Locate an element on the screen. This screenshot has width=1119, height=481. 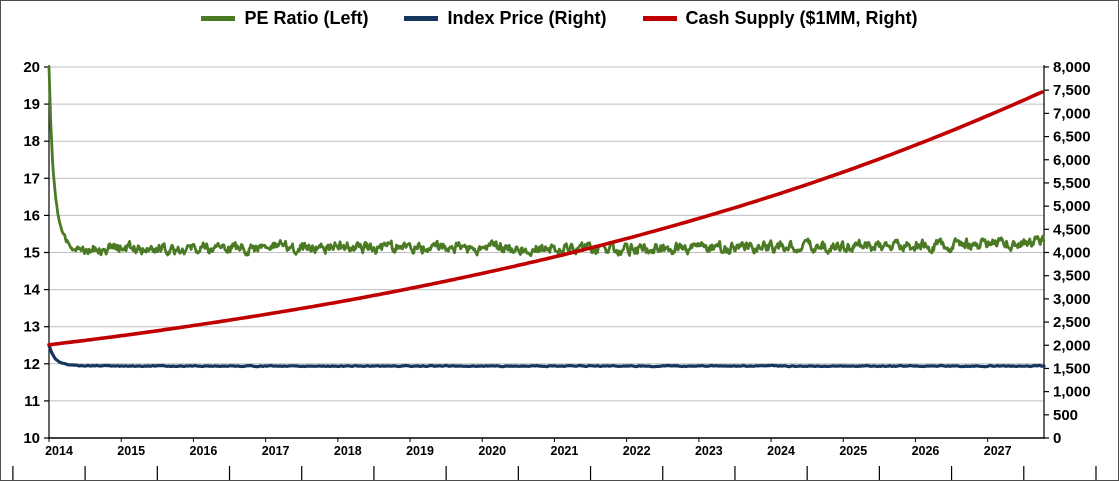
left-axis-tick-label: 17 is located at coordinates (31, 178).